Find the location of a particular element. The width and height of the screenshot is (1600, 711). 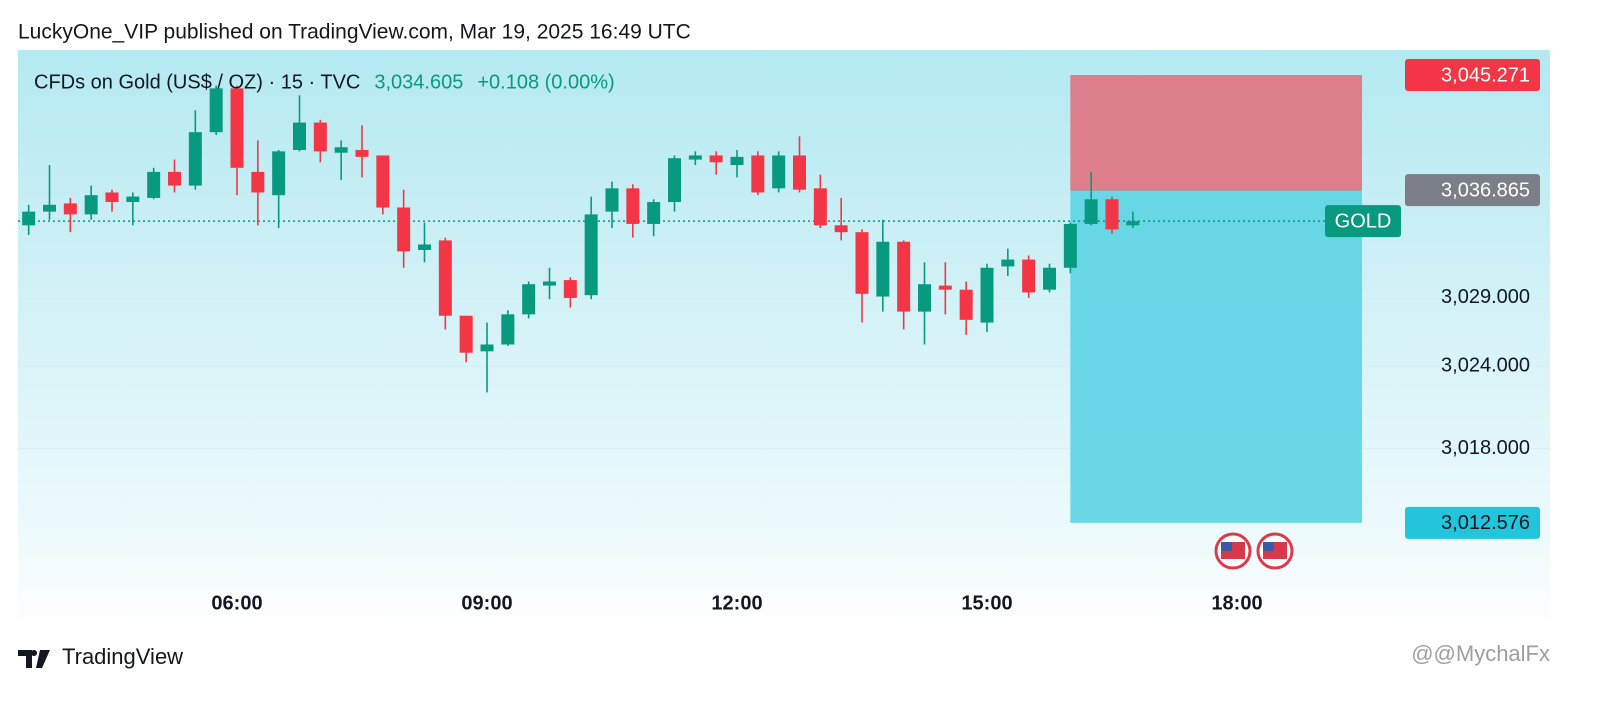

current-label: GOLD is located at coordinates (1363, 221).